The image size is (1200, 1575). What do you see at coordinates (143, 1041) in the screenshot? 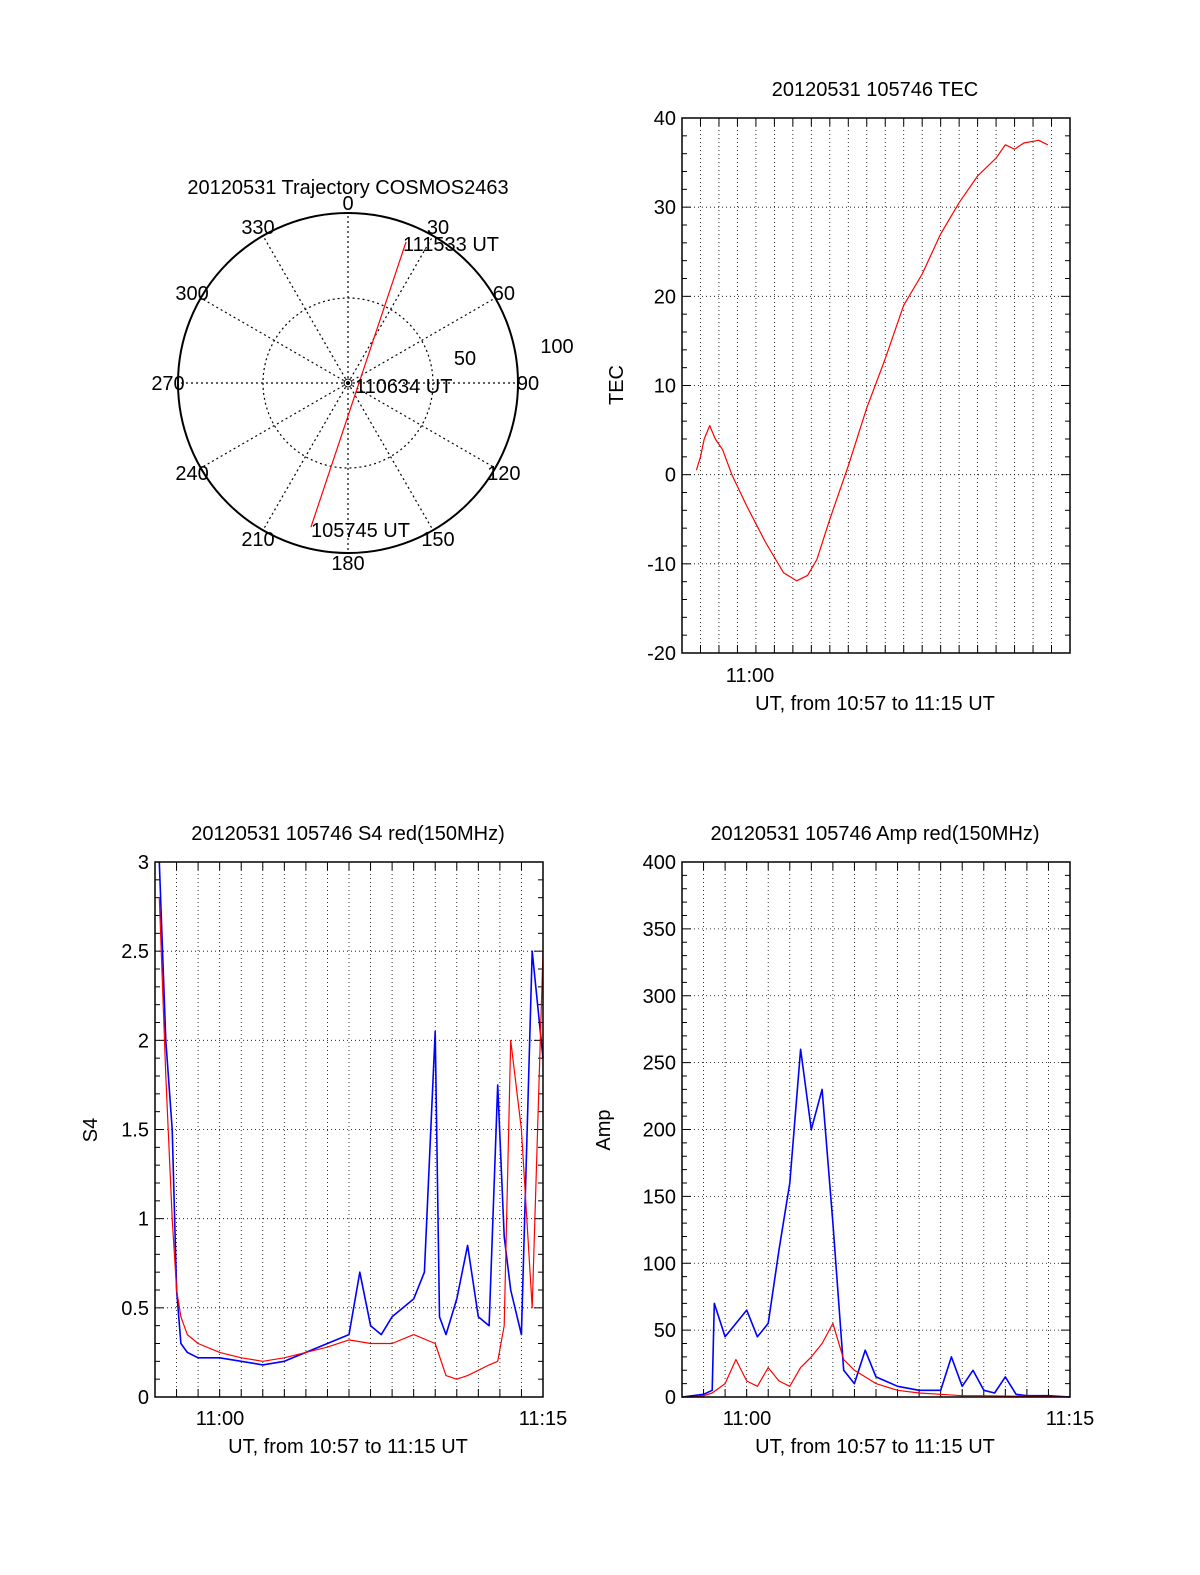
I see `s4-y-tick-label: 2` at bounding box center [143, 1041].